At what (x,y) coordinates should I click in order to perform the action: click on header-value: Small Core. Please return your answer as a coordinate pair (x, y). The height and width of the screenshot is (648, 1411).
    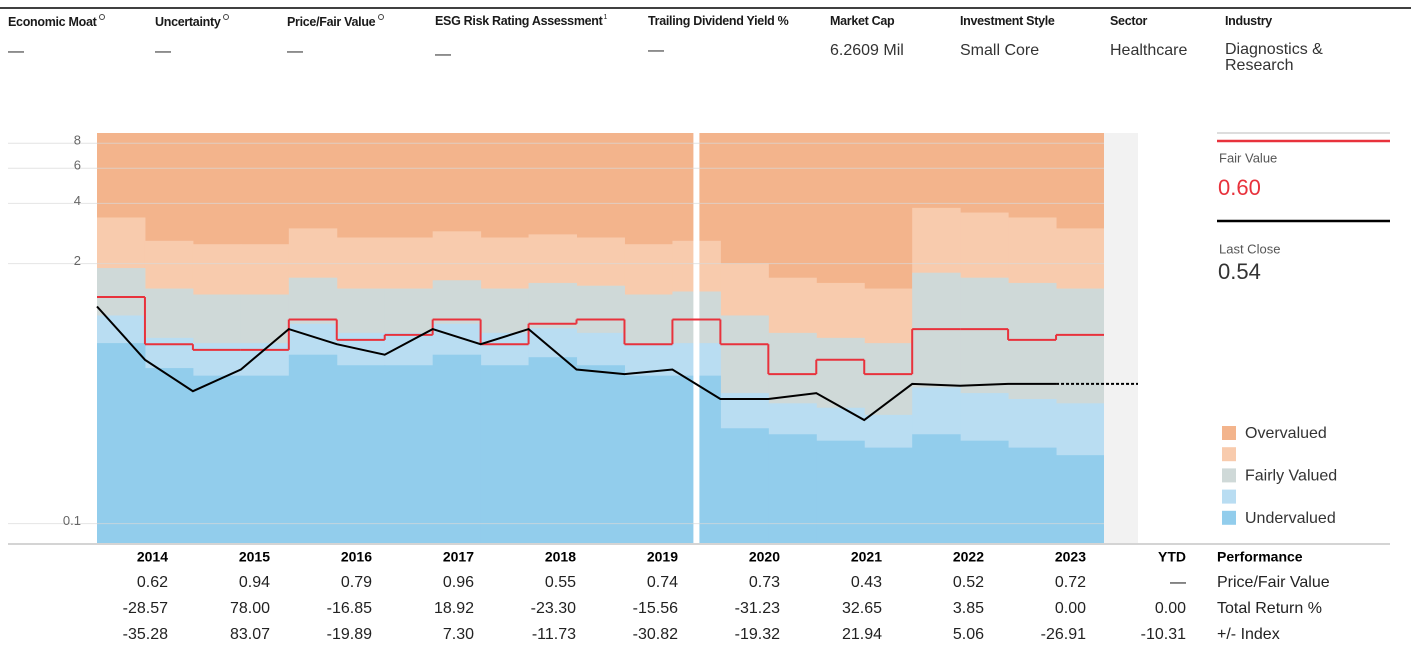
    Looking at the image, I should click on (1000, 50).